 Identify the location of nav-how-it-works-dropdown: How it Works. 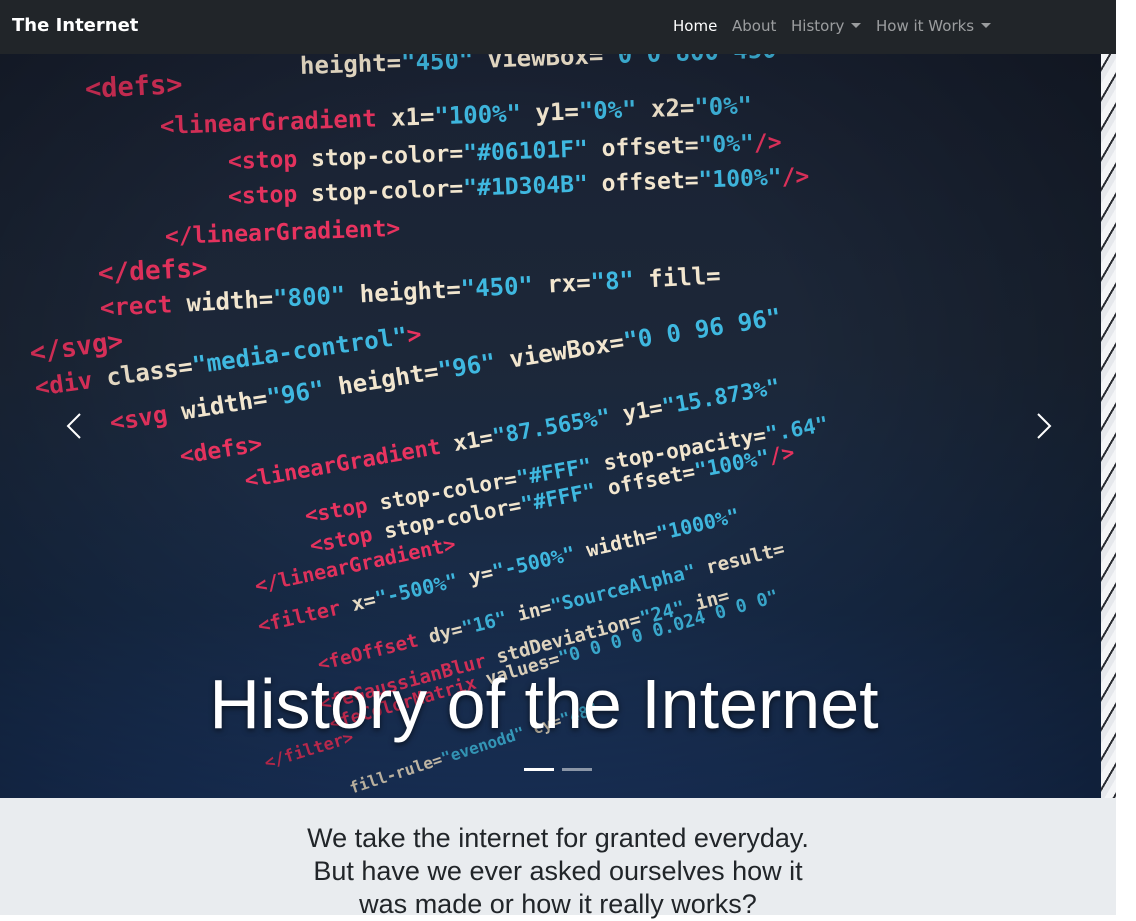
(934, 26).